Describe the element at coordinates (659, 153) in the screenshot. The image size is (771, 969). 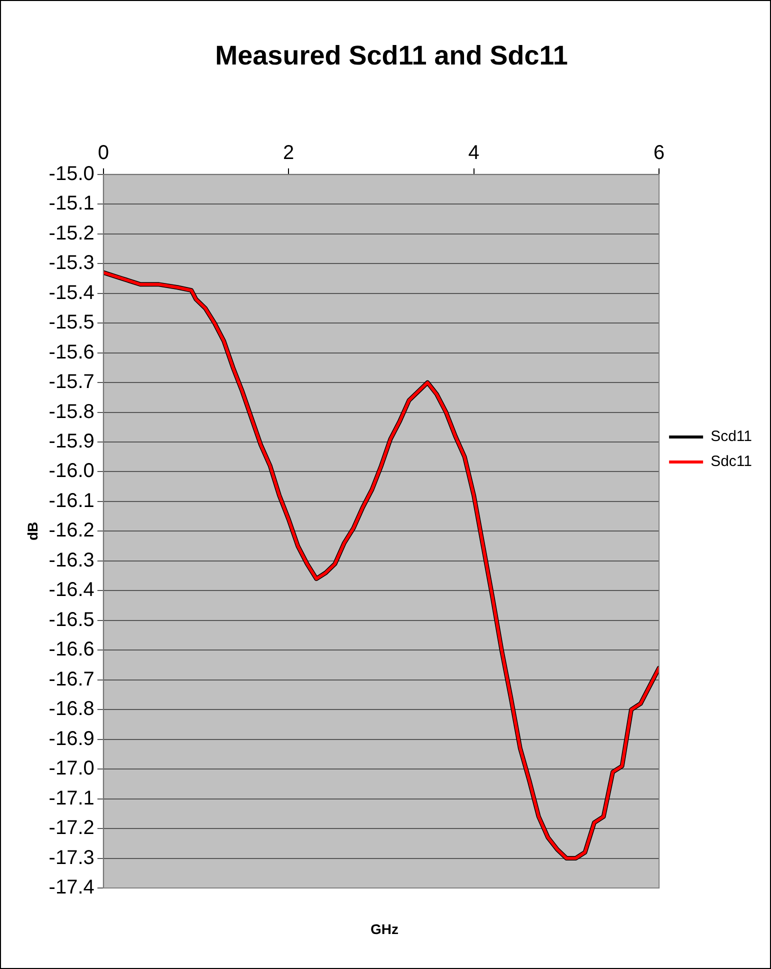
I see `x-tick-label: 6` at that location.